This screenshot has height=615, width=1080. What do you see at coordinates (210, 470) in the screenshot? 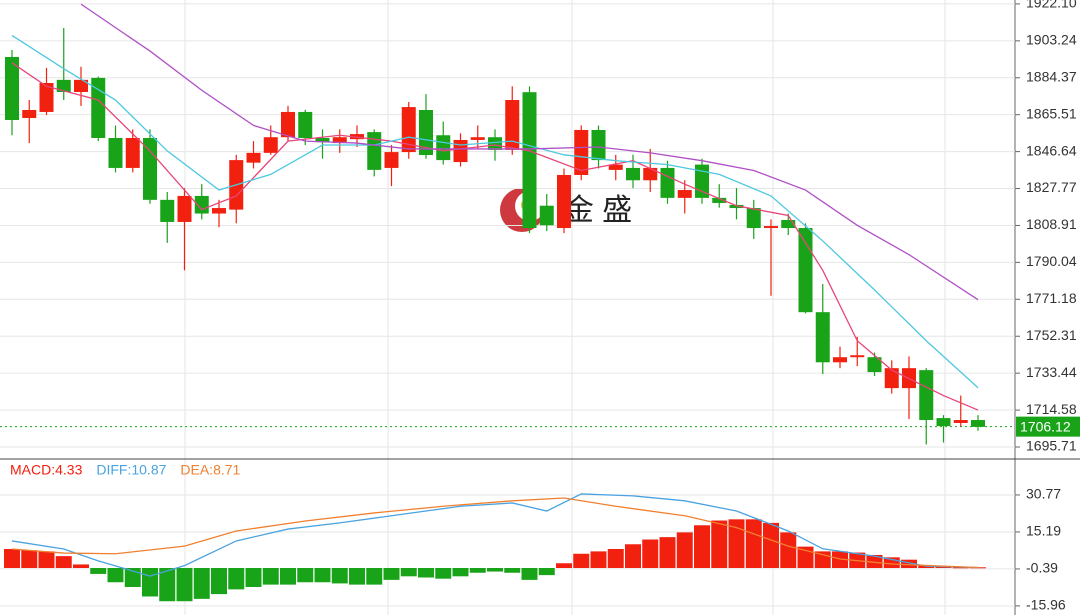
I see `legend-label: DEA:8.71` at bounding box center [210, 470].